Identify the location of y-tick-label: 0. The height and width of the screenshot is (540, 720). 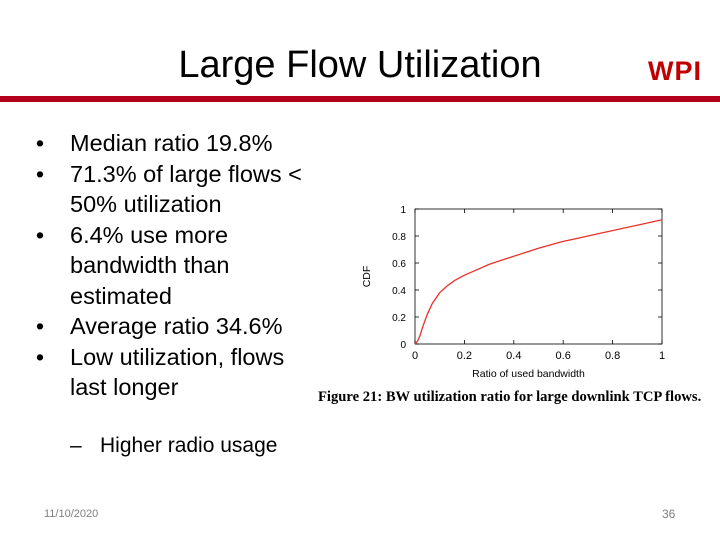
(403, 345).